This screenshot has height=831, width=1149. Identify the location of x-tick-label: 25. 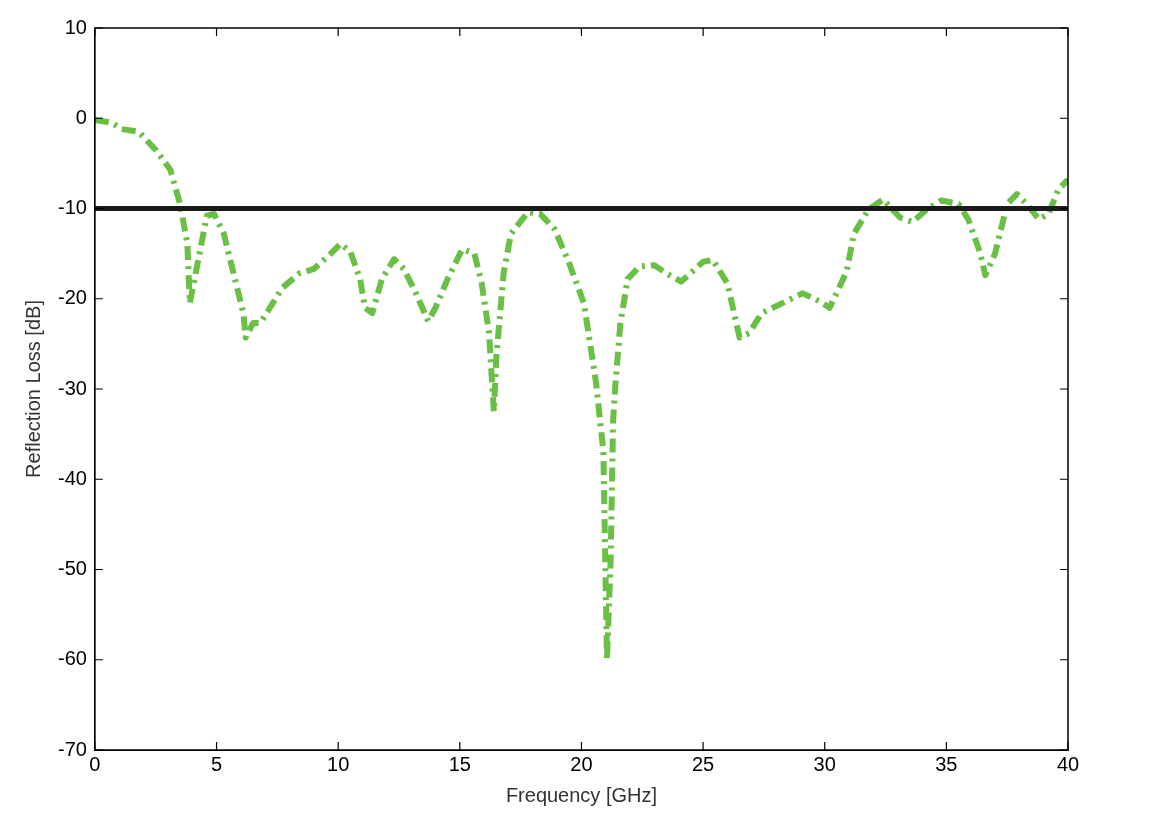
(703, 763).